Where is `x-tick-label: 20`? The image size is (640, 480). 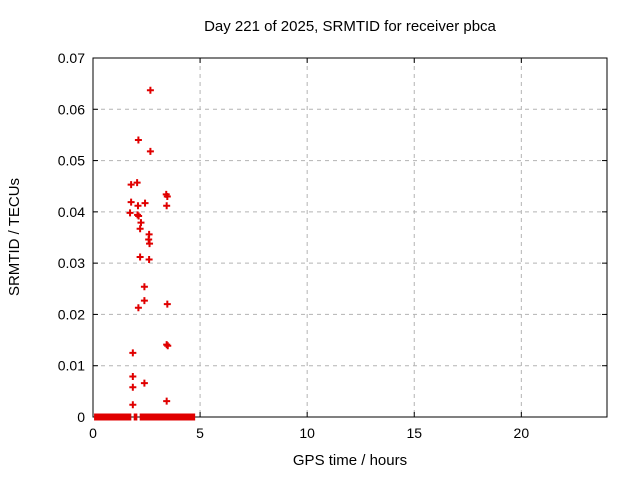 x-tick-label: 20 is located at coordinates (522, 433).